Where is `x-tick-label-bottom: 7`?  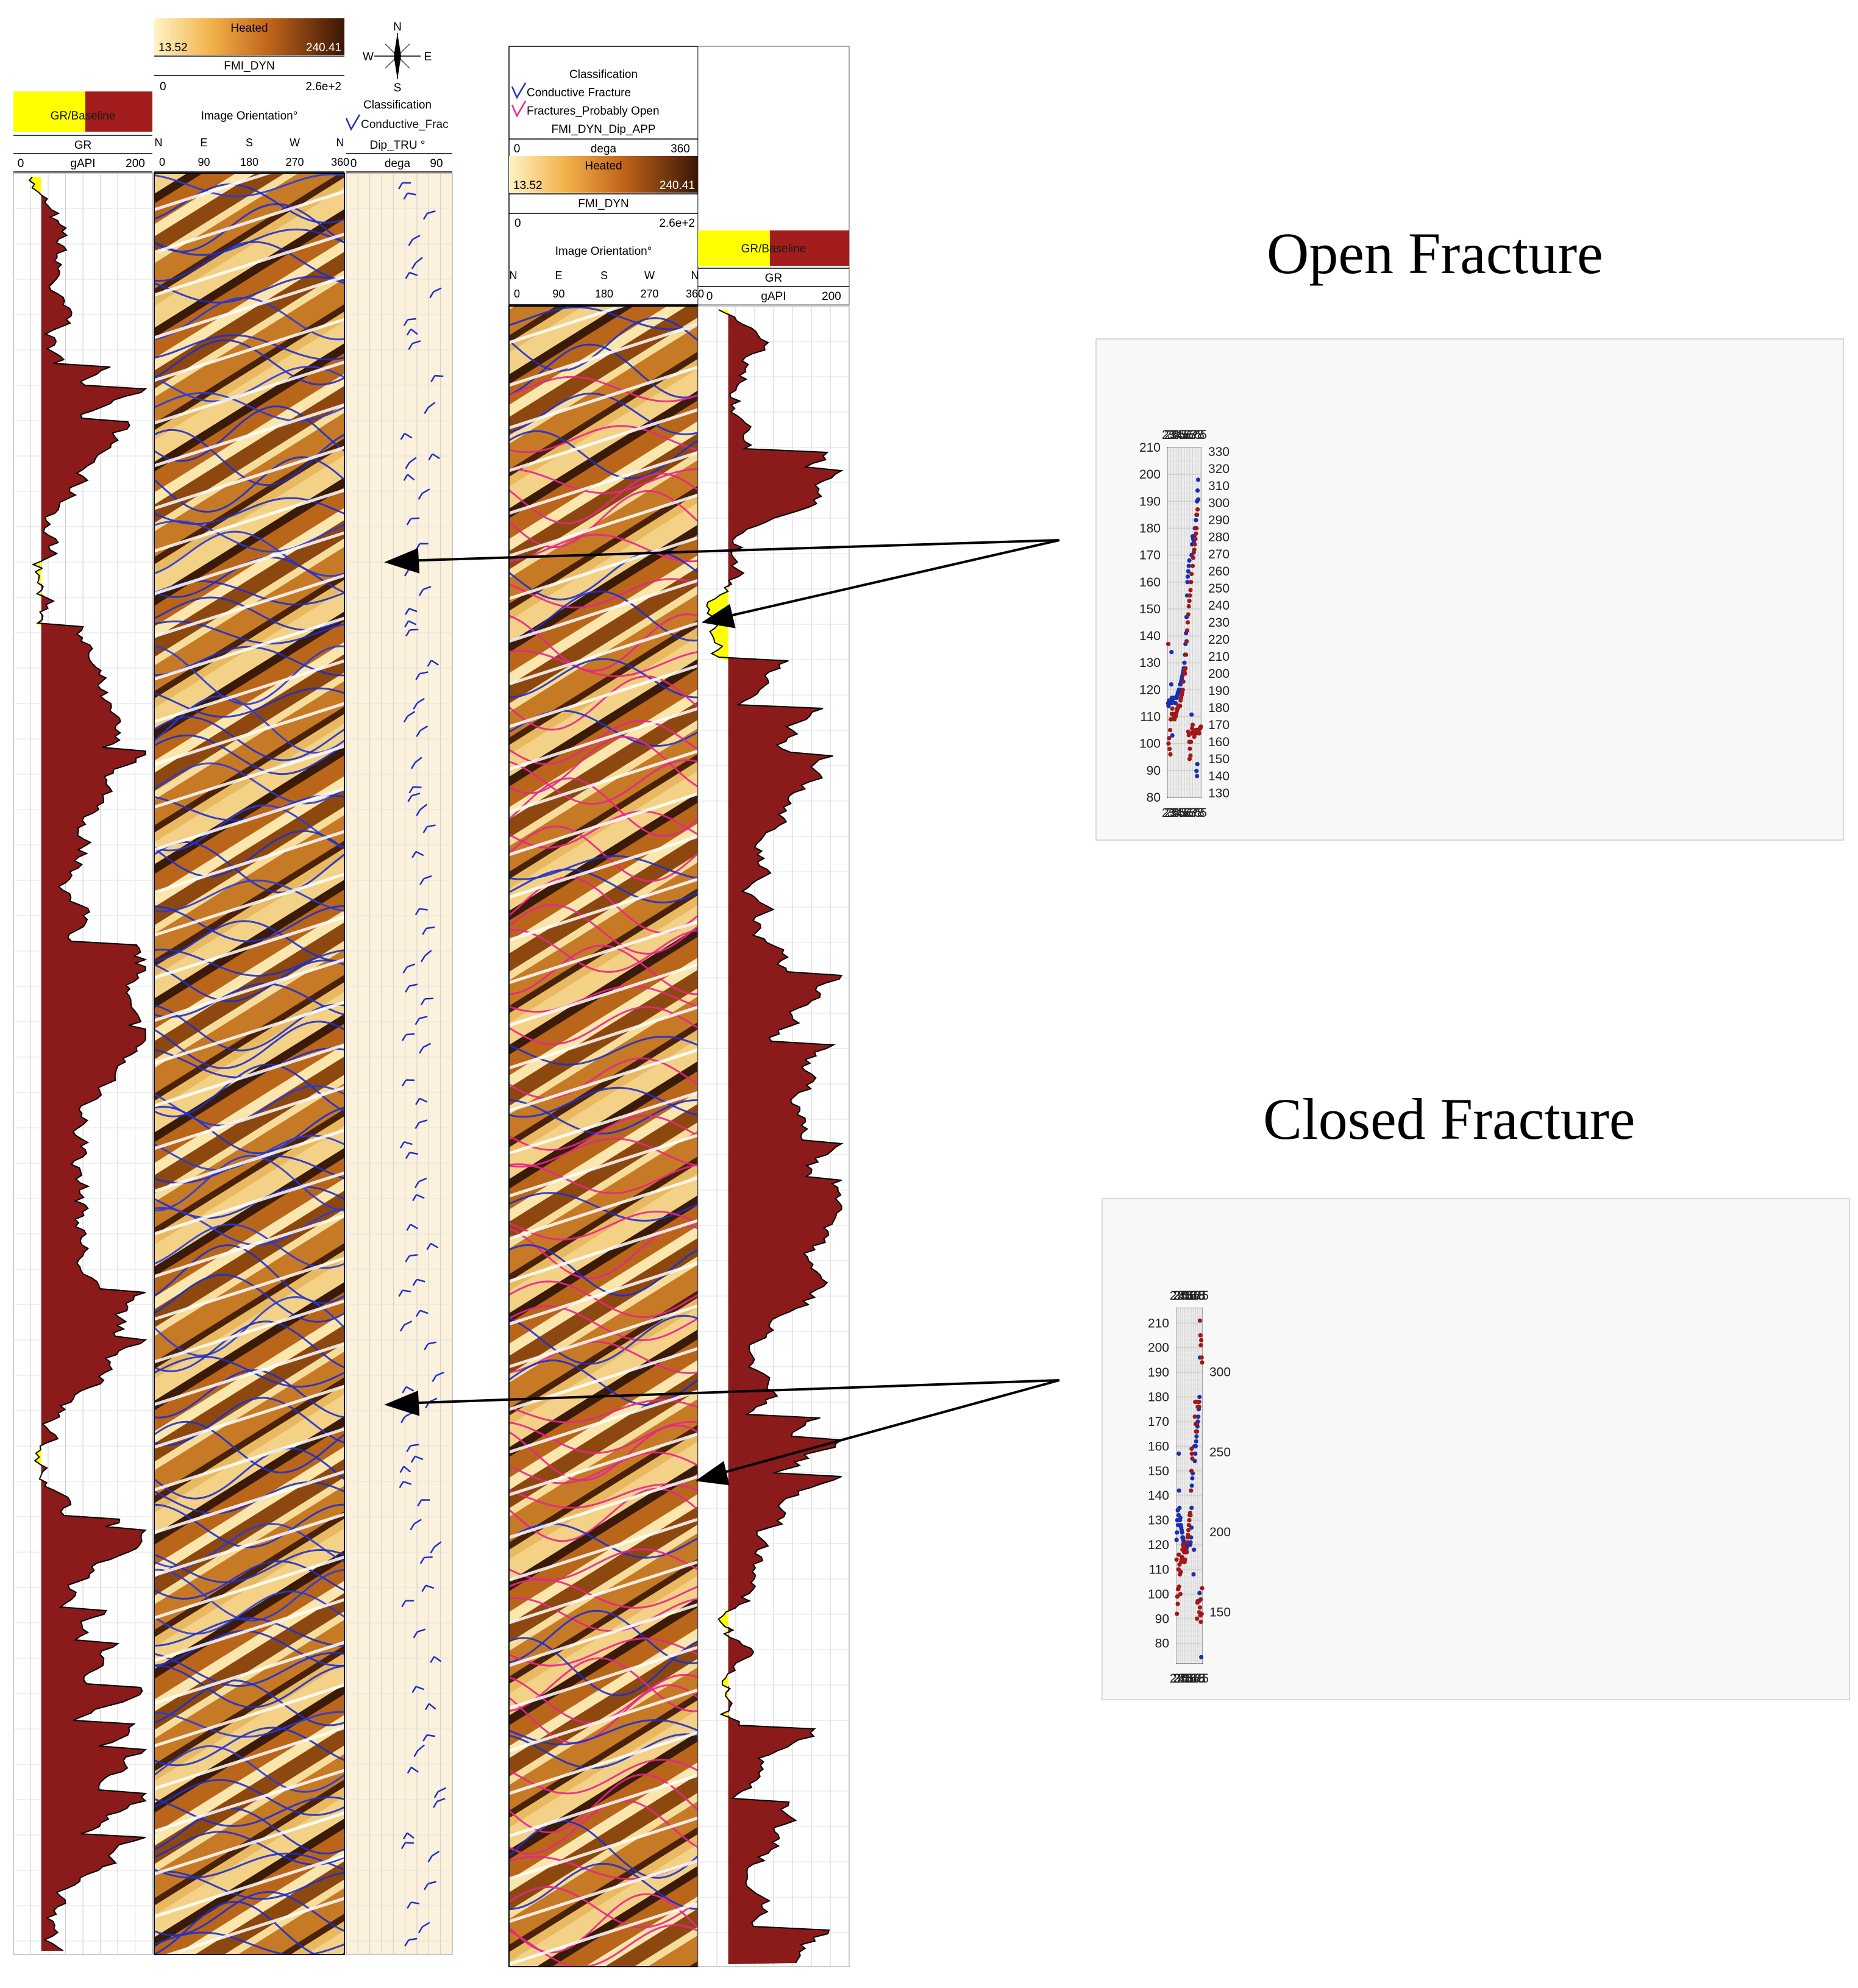
x-tick-label-bottom: 7 is located at coordinates (1195, 813).